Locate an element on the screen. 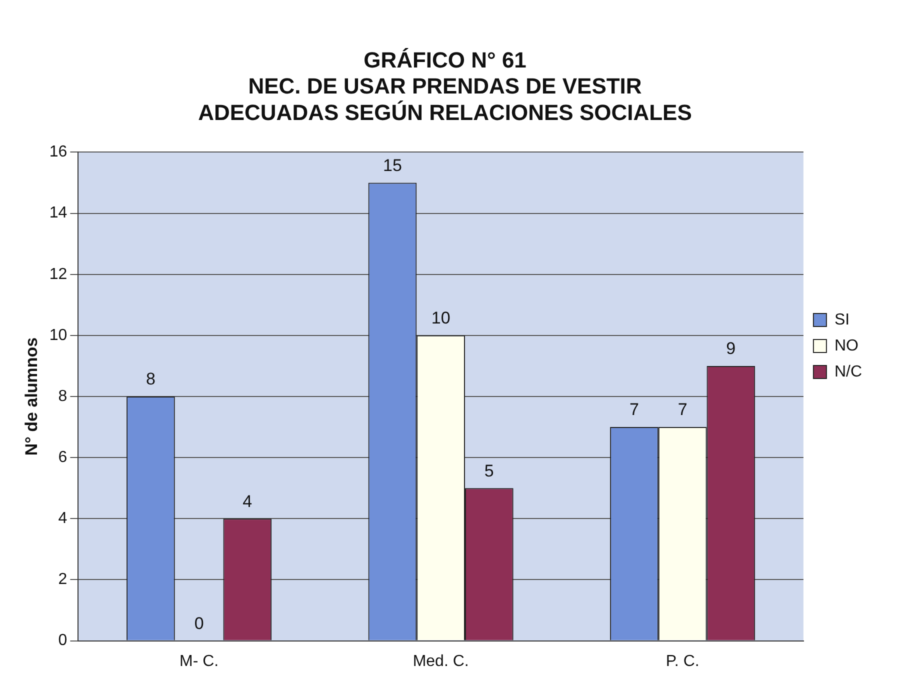 The height and width of the screenshot is (692, 900). x-tick-label: P. C. is located at coordinates (683, 661).